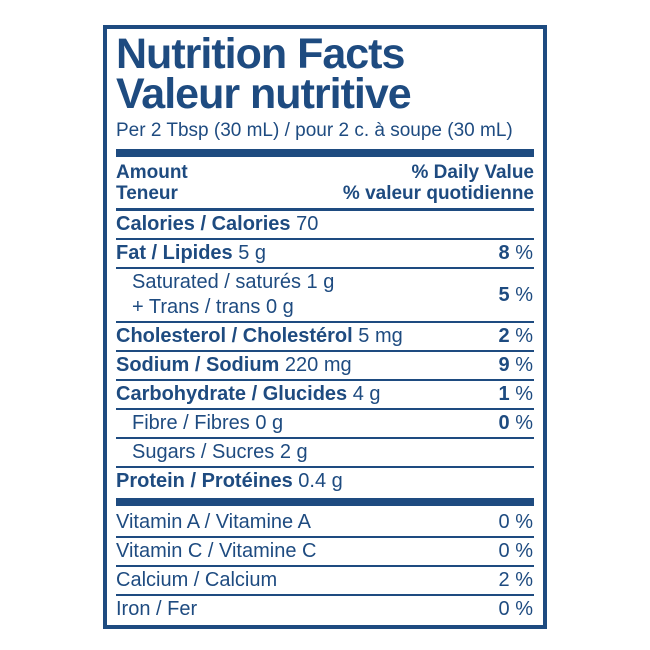 The image size is (650, 650). I want to click on table-row-carbohydrate: Carbohydrate / Glucides 4 g 1 %, so click(325, 395).